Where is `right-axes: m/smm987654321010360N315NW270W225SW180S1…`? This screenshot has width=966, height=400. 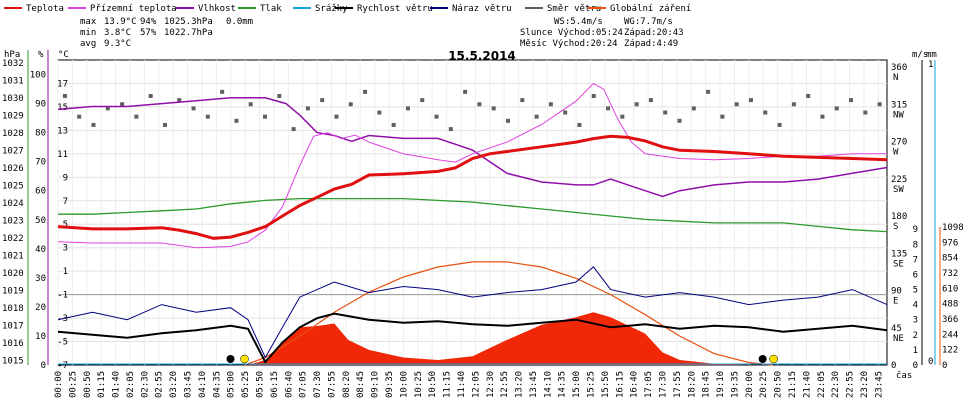 right-axes: m/smm987654321010360N315NW270W225SW180S1… is located at coordinates (927, 210).